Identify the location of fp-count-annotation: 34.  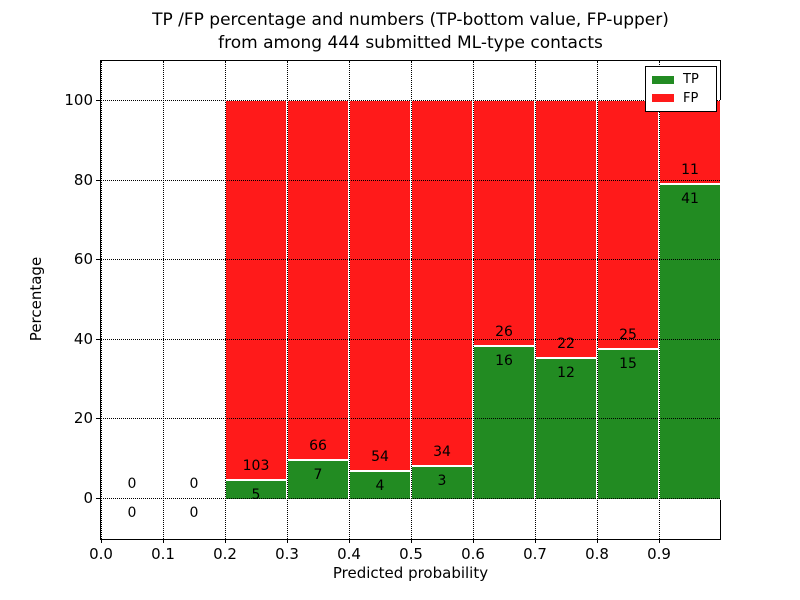
(442, 452).